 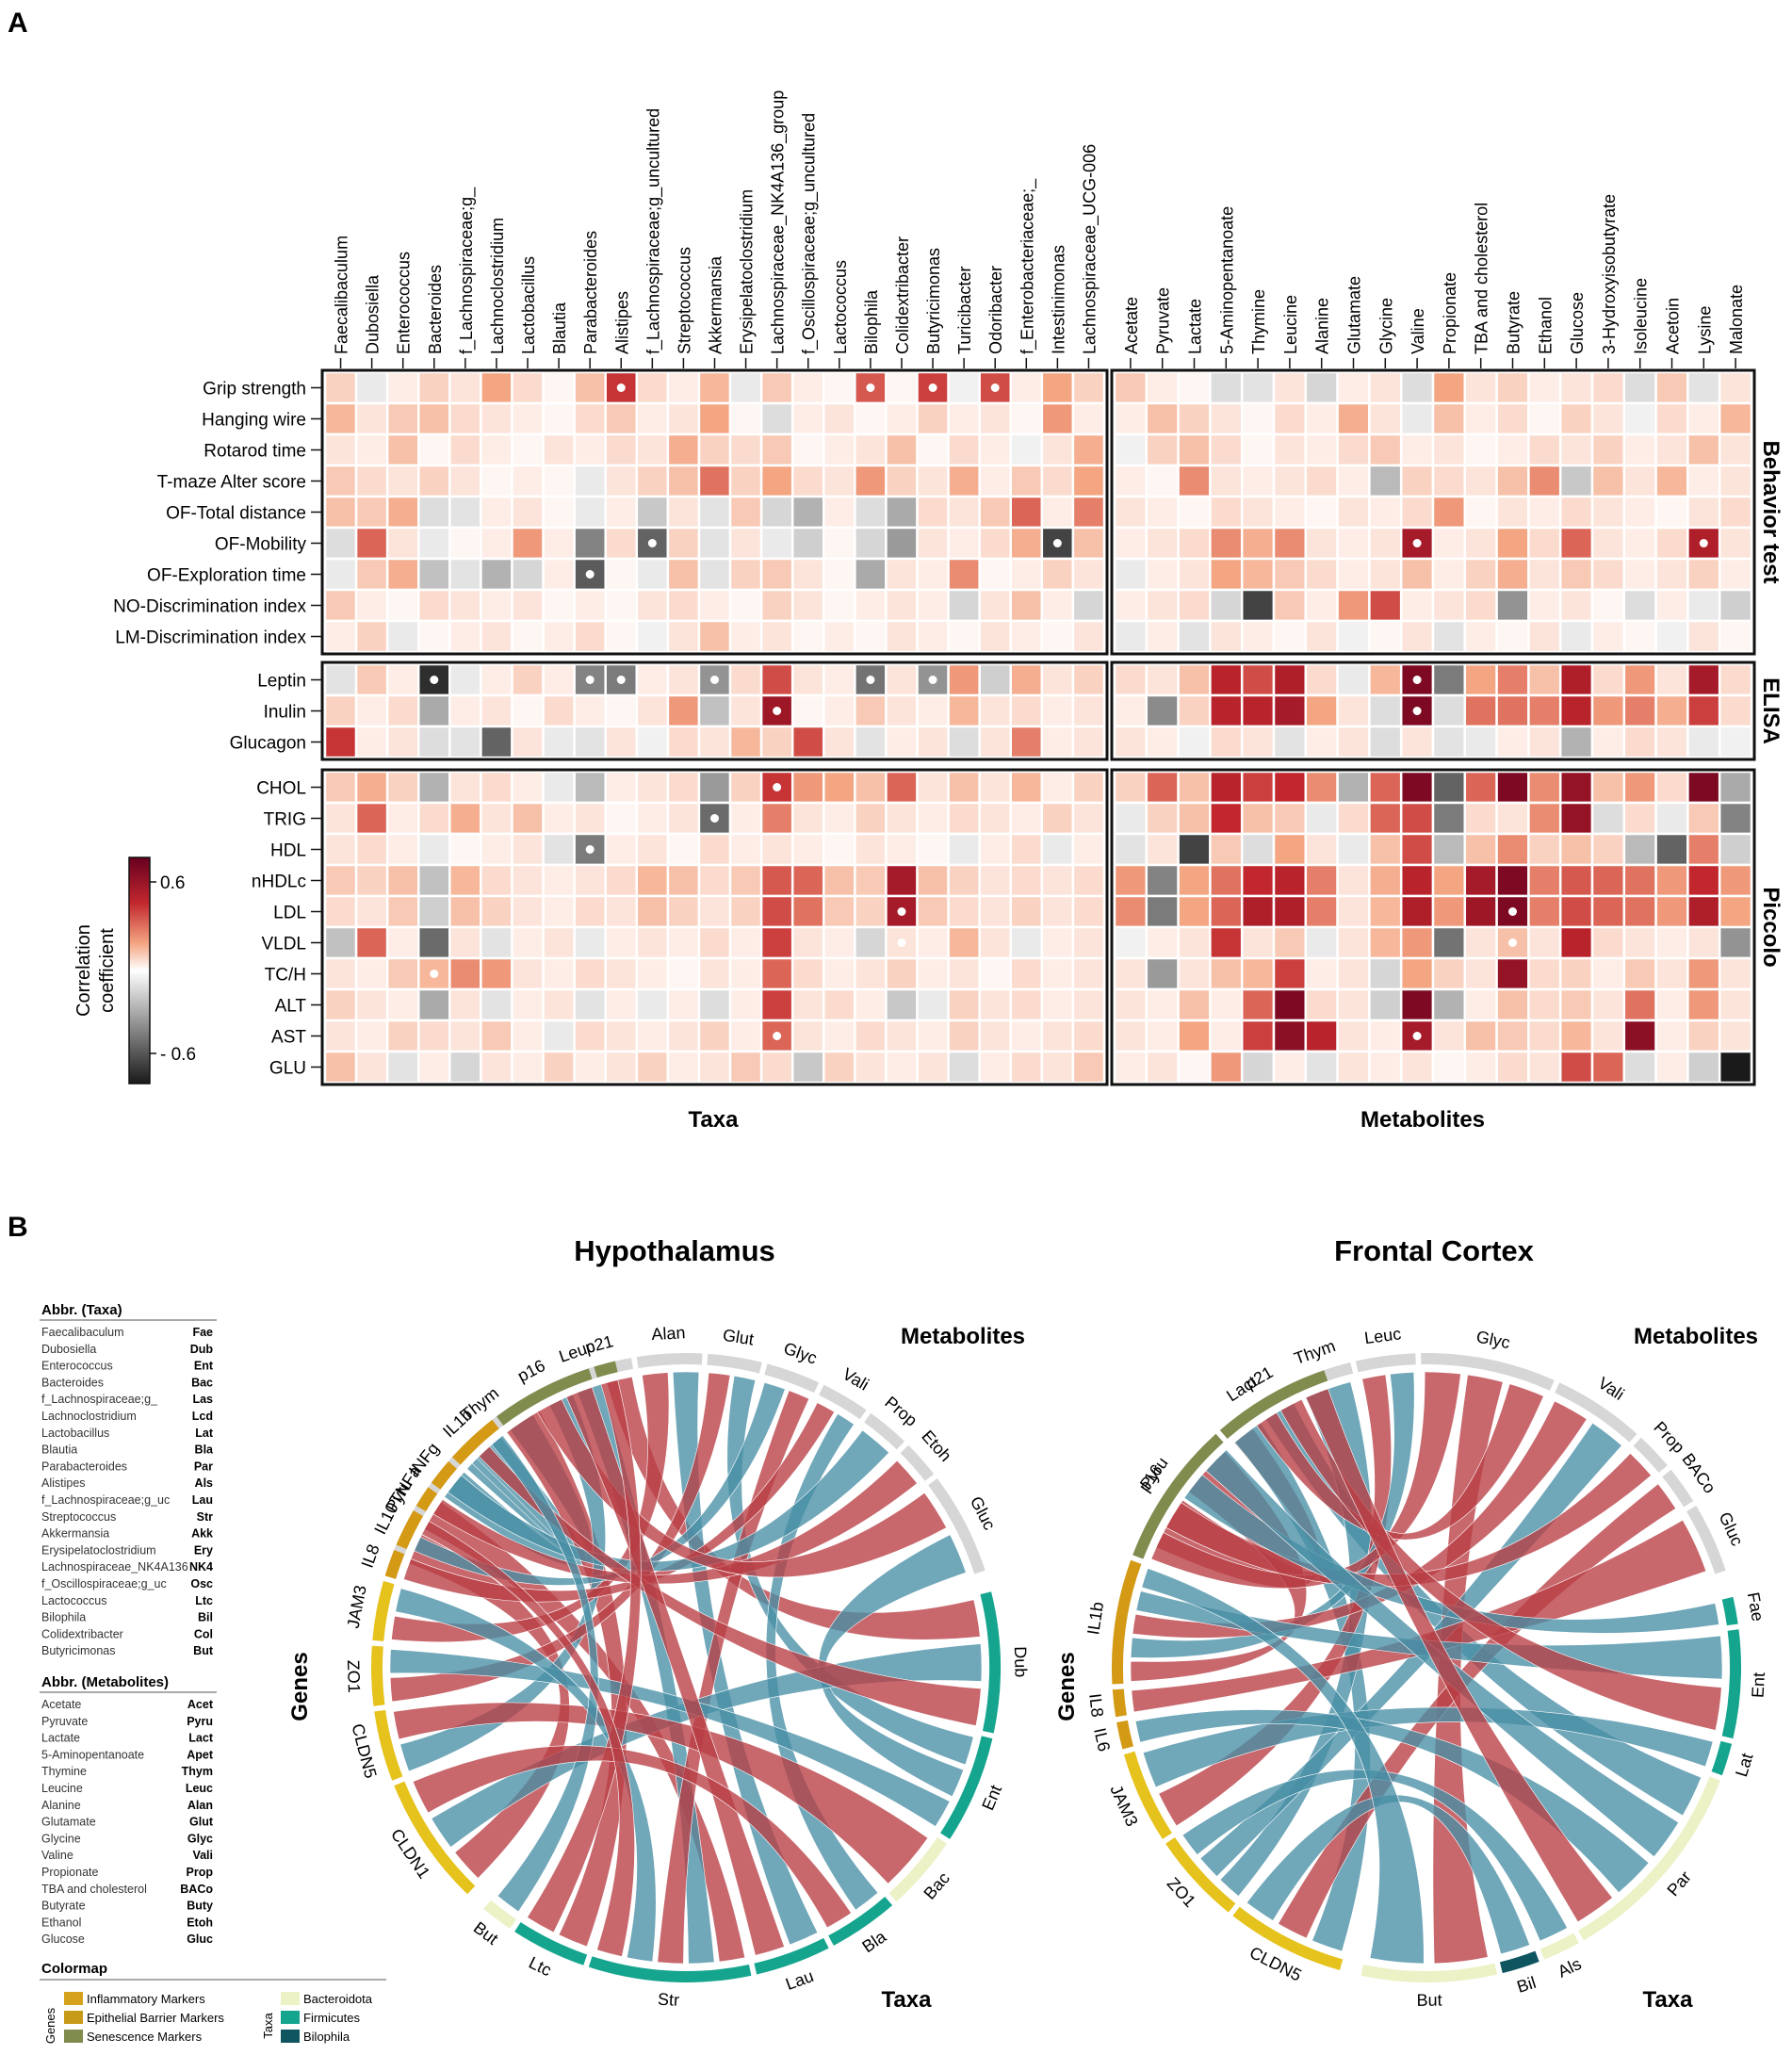 I want to click on abbr-taxa-code: Bla, so click(x=205, y=1450).